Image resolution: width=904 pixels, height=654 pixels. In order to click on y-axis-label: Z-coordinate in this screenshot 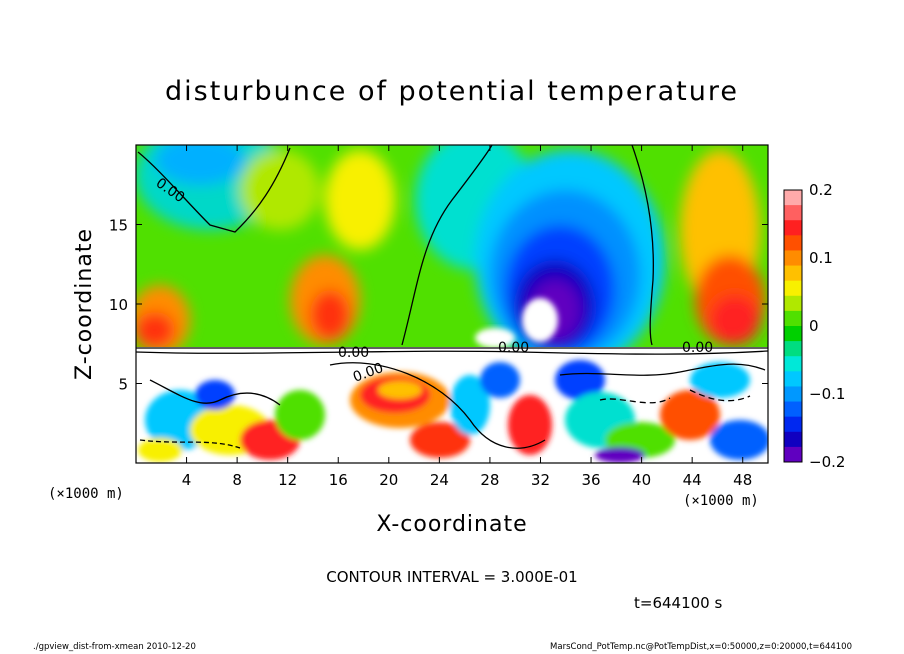, I will do `click(84, 304)`.